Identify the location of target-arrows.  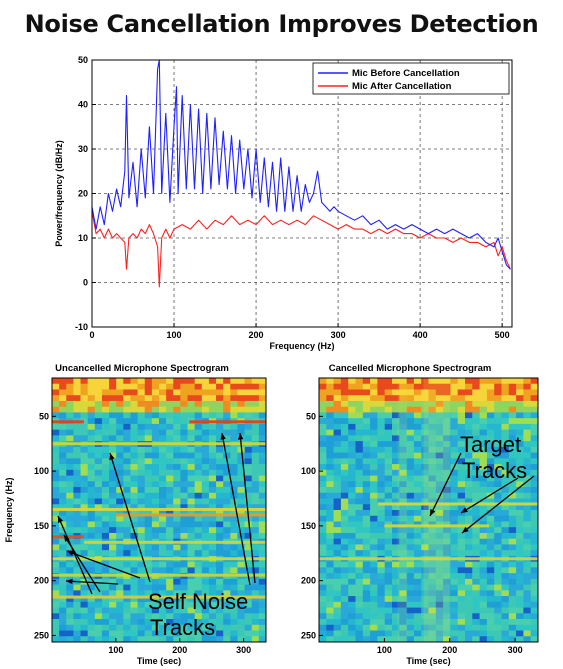
(482, 493).